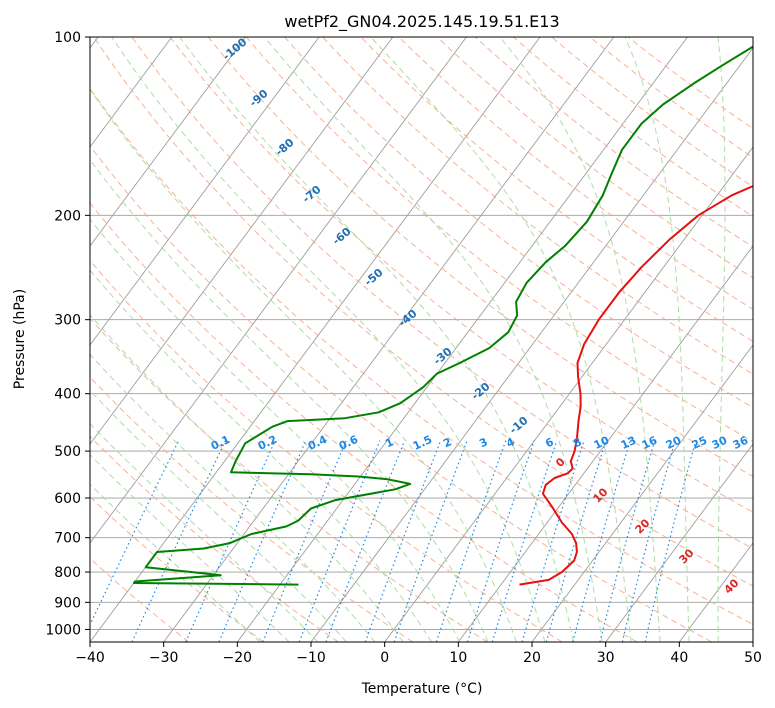  I want to click on x-tick-label: 30, so click(606, 658).